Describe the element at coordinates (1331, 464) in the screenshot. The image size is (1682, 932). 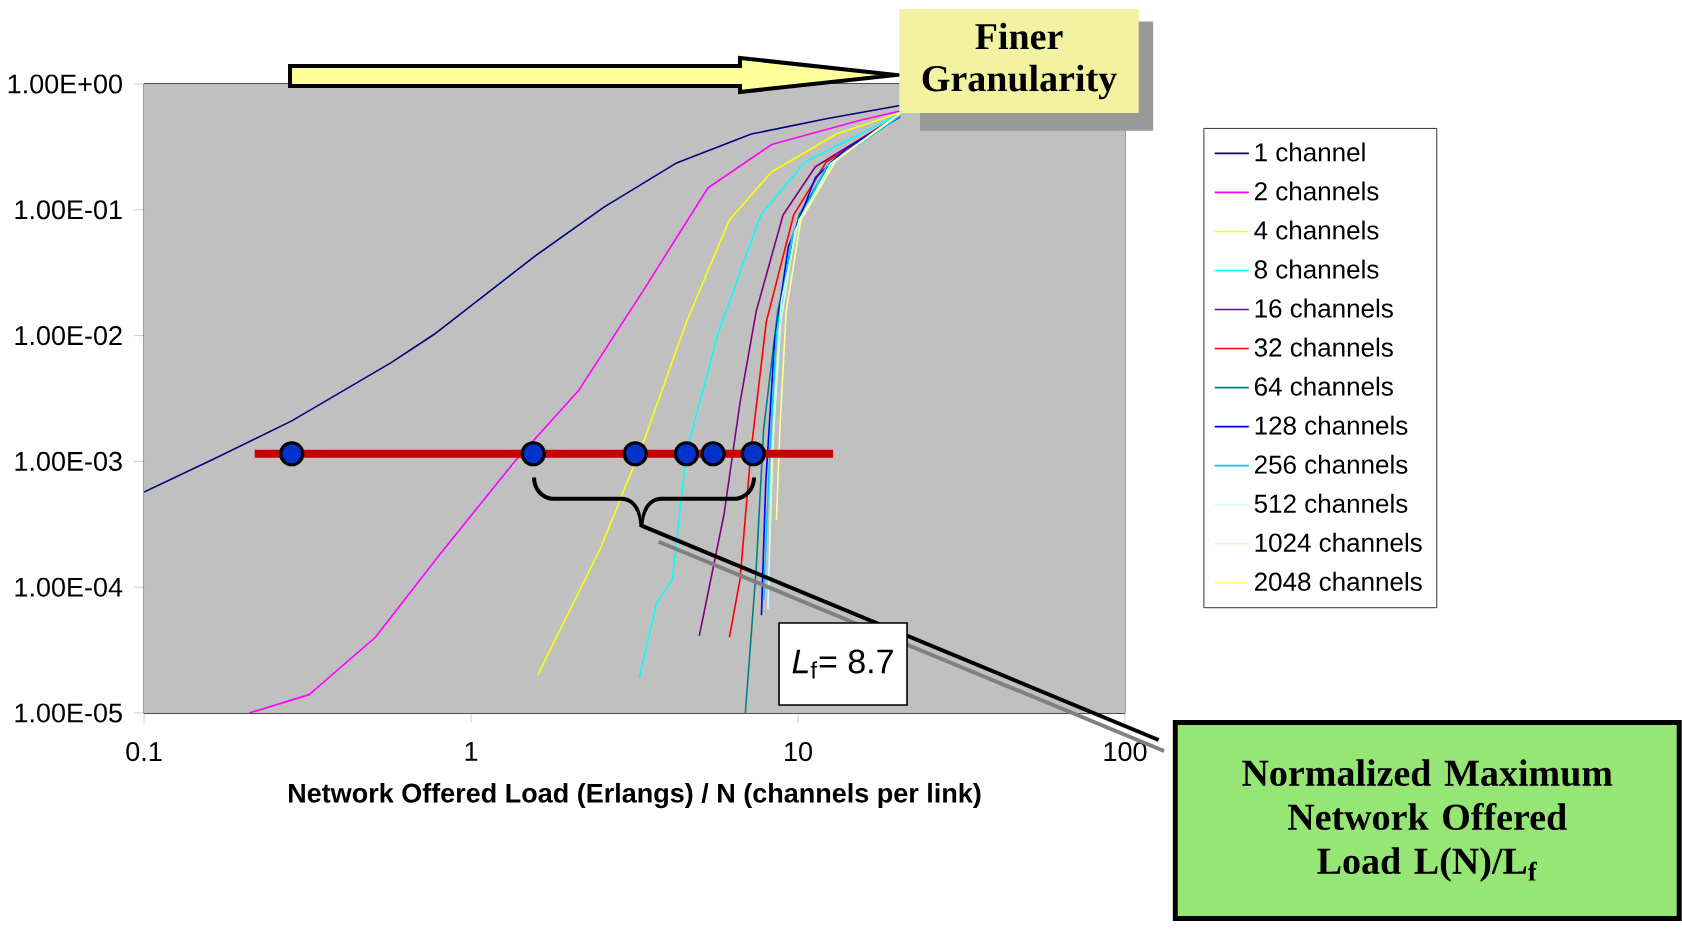
I see `legend-label: 256 channels` at that location.